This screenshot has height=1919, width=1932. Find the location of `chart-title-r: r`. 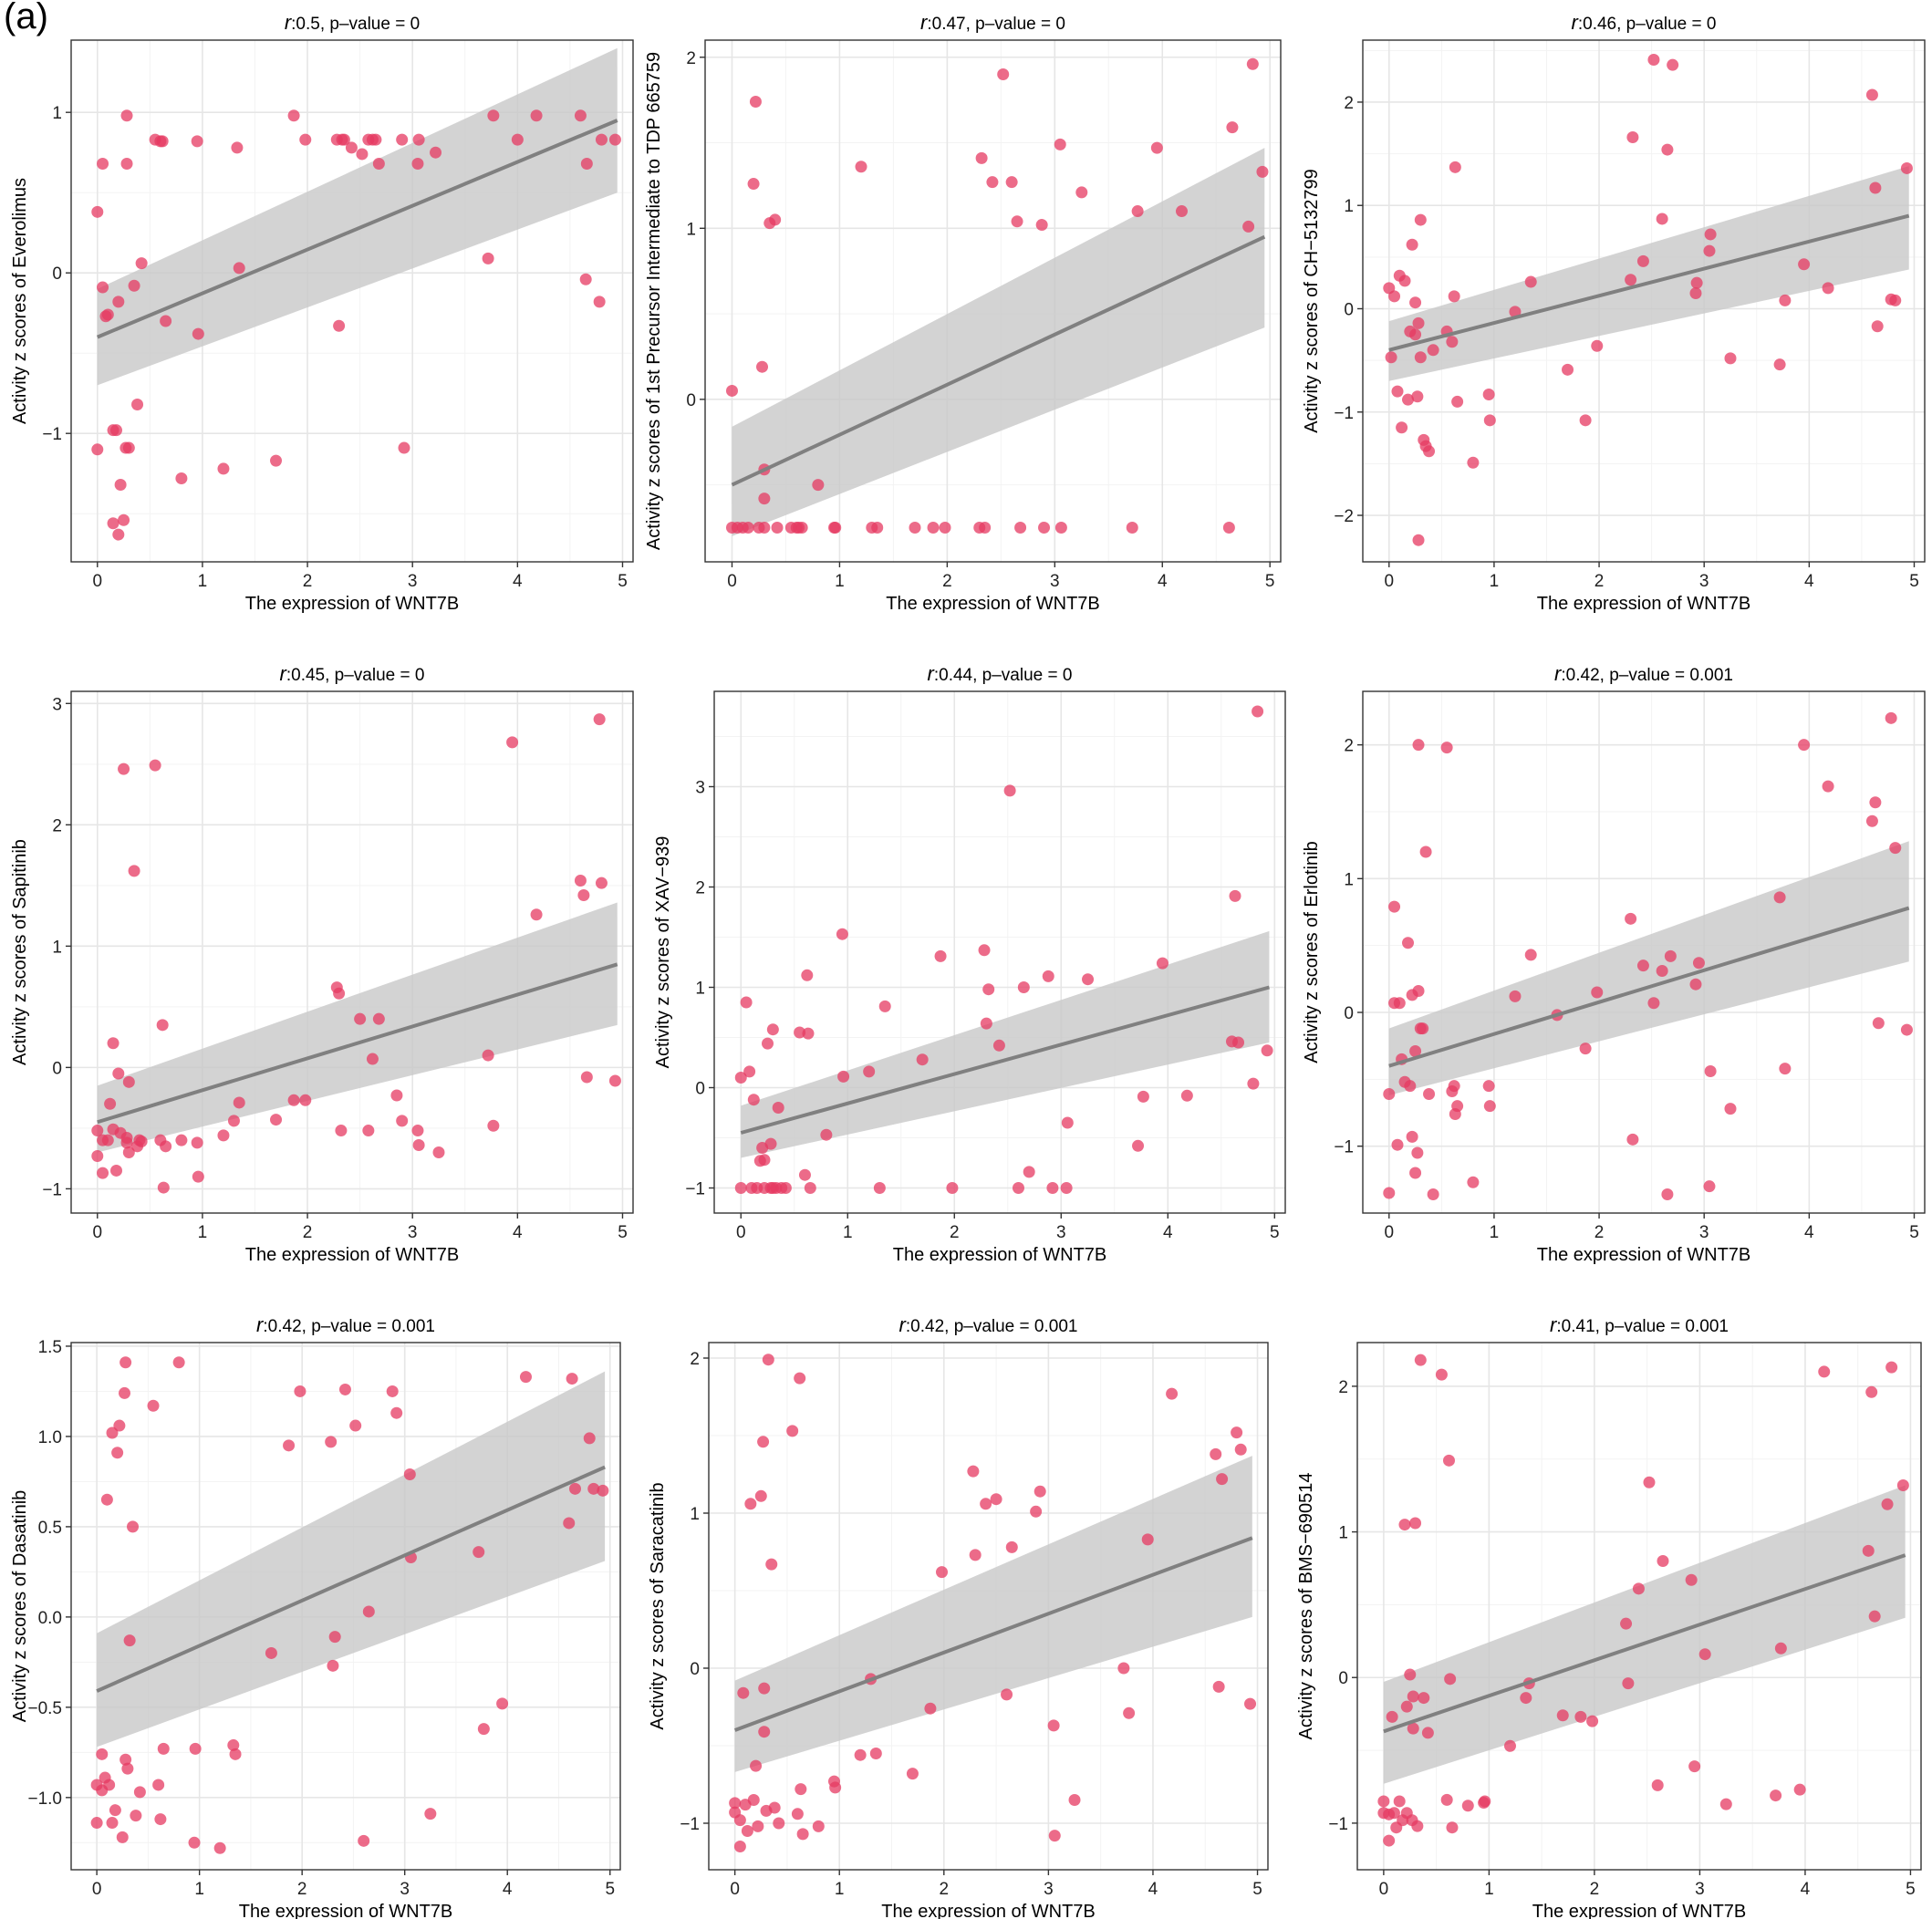

chart-title-r: r is located at coordinates (903, 1324).